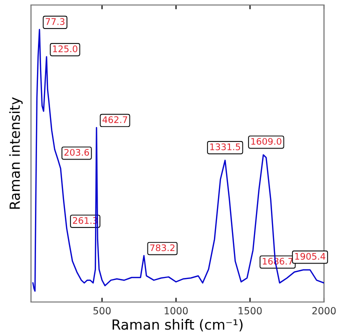 The width and height of the screenshot is (342, 334). Describe the element at coordinates (115, 120) in the screenshot. I see `annotation: 462.7` at that location.